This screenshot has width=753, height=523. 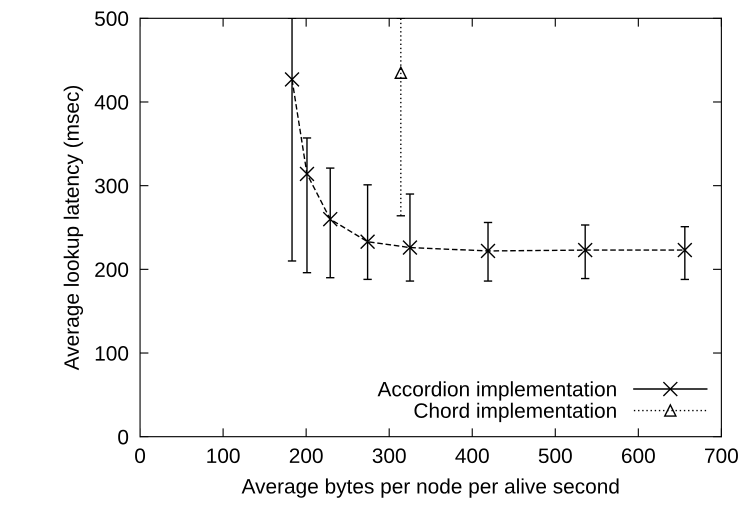 What do you see at coordinates (140, 456) in the screenshot?
I see `x-tick-label: 0` at bounding box center [140, 456].